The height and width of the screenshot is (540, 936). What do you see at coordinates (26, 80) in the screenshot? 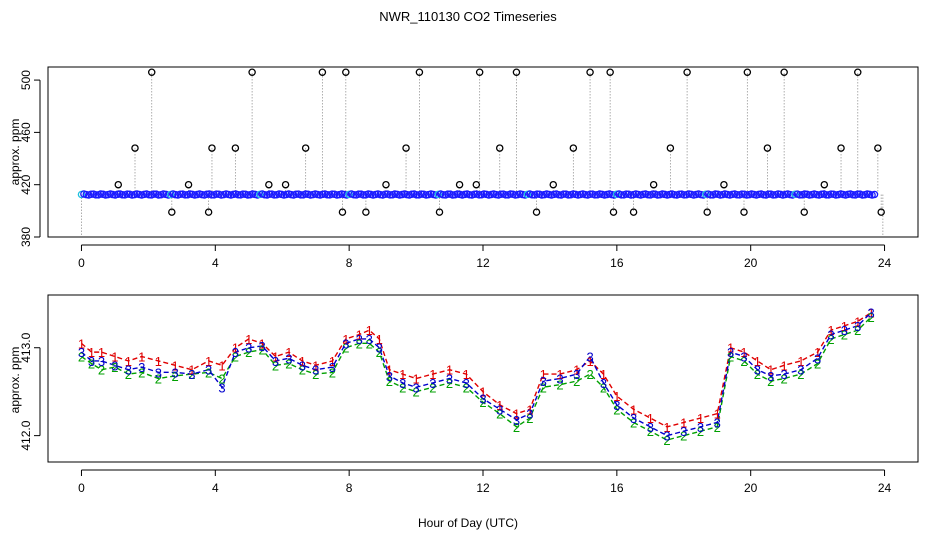
I see `top-y-tick-label: 500` at bounding box center [26, 80].